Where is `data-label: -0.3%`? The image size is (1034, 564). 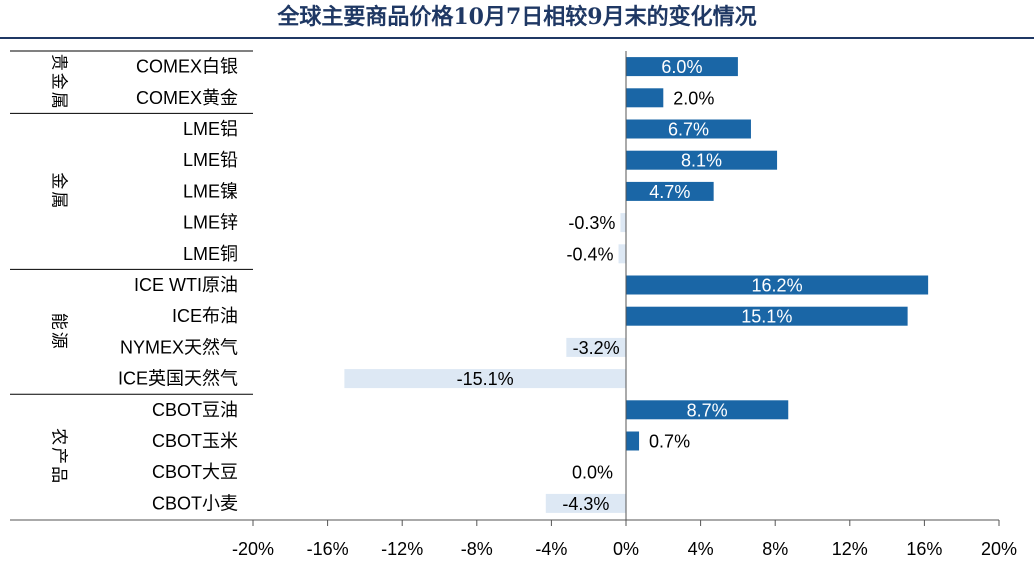
data-label: -0.3% is located at coordinates (591, 223).